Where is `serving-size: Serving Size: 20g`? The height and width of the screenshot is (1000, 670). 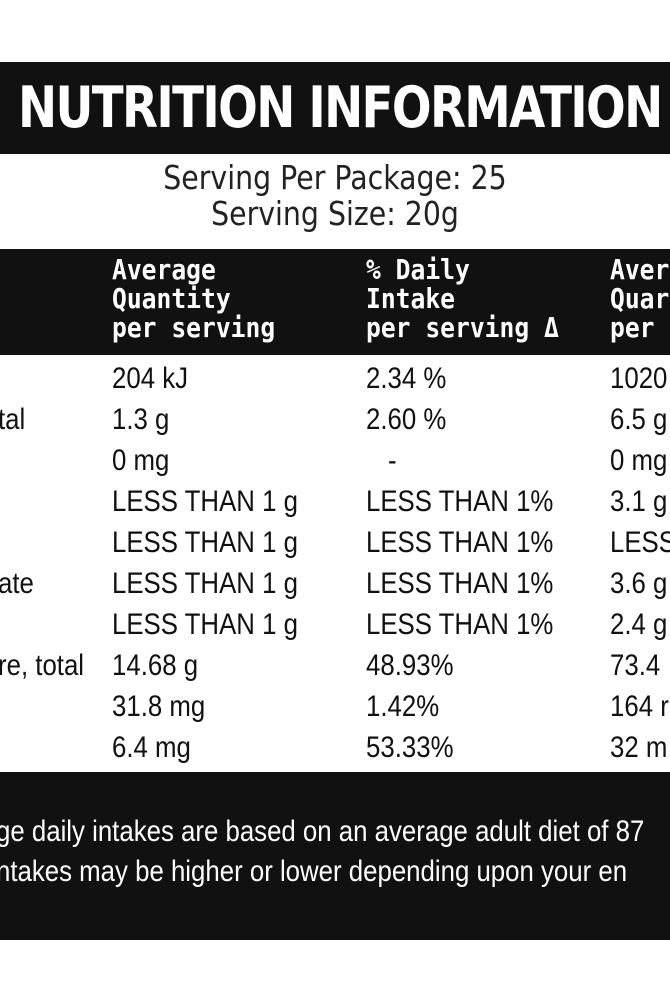
serving-size: Serving Size: 20g is located at coordinates (335, 213).